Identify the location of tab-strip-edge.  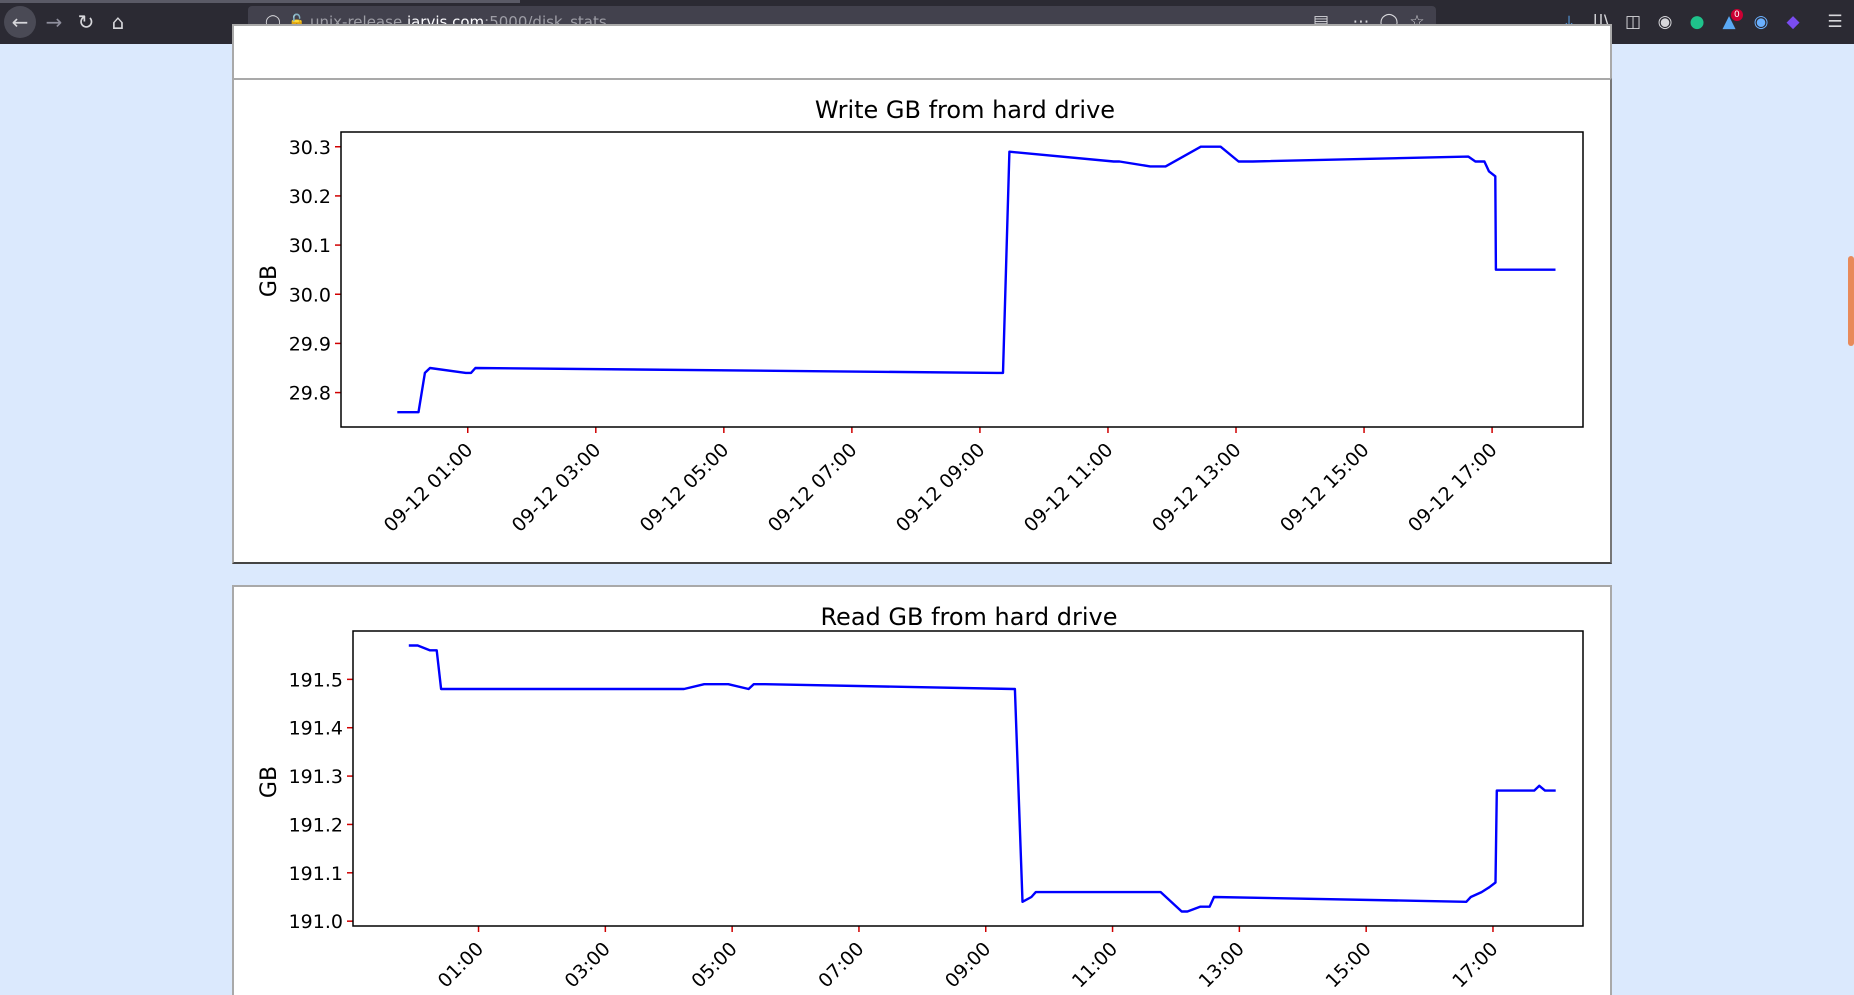
(260, 1).